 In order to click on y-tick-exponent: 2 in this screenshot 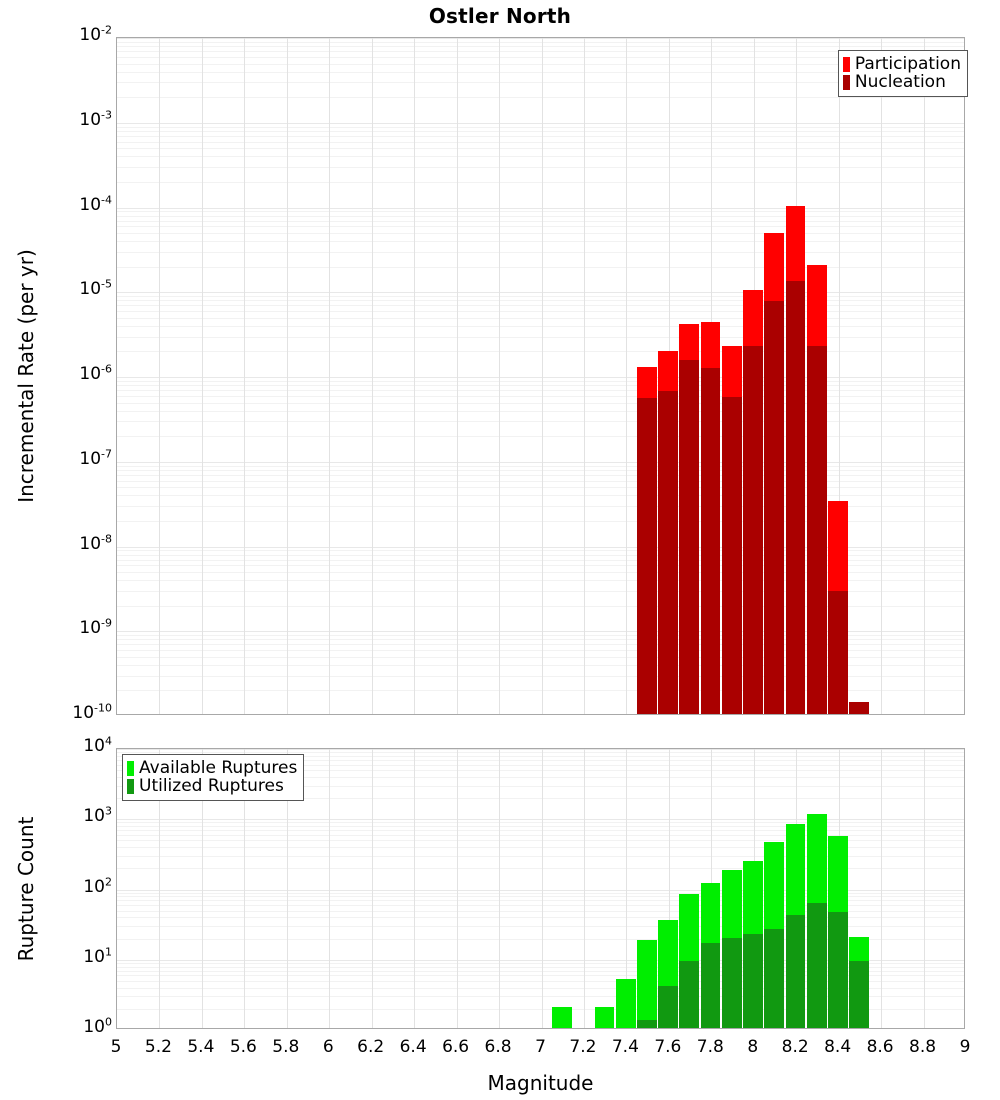, I will do `click(108, 881)`.